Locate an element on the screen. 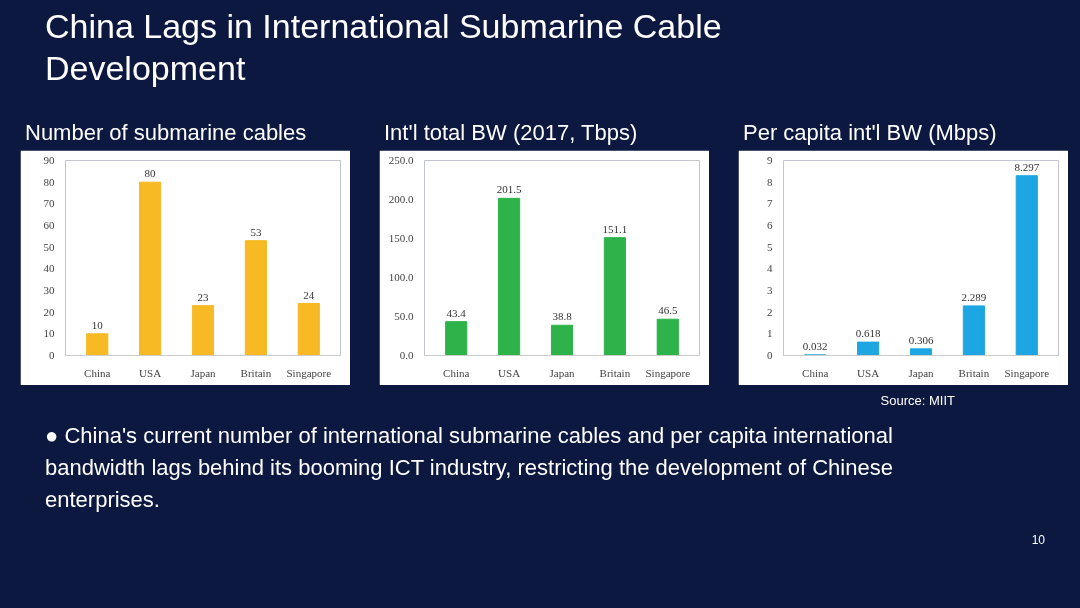 Image resolution: width=1080 pixels, height=608 pixels. data-label: 2.289 is located at coordinates (974, 296).